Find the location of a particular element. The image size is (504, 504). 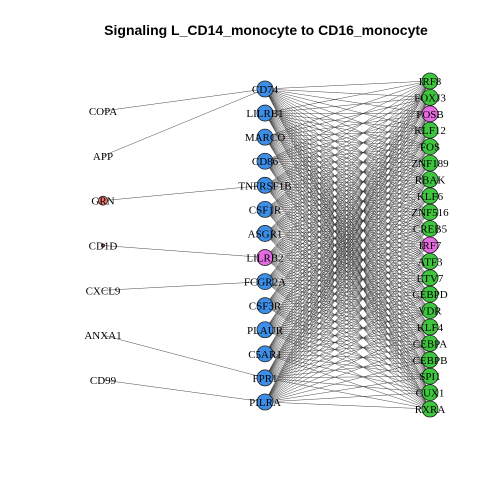

edge-c5ar1-spi1 is located at coordinates (347, 365).